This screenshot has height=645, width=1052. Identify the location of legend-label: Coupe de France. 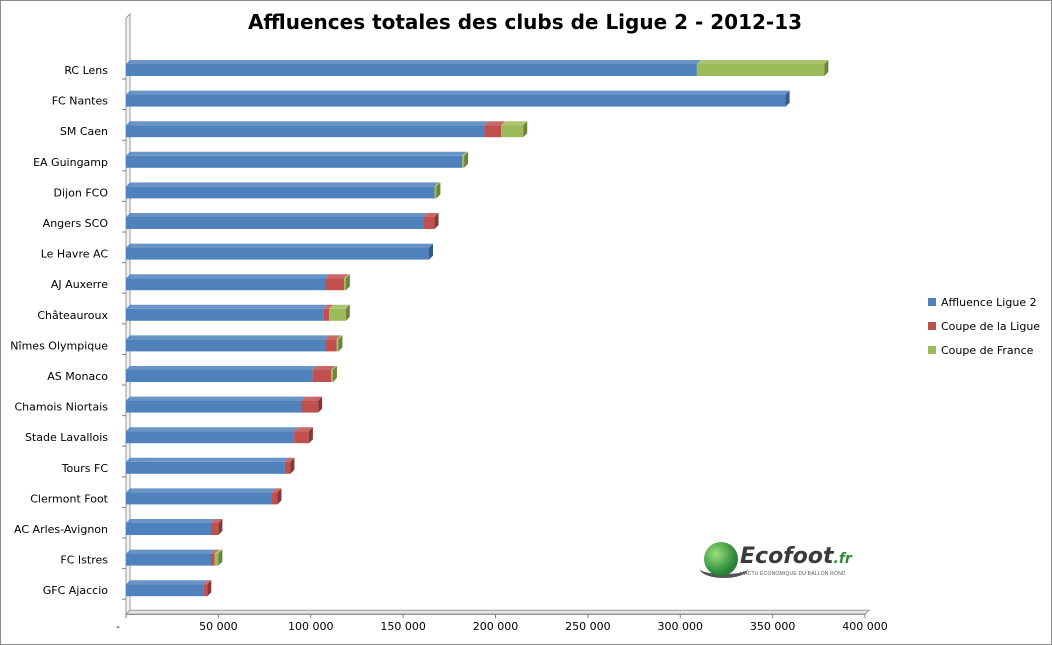
(987, 350).